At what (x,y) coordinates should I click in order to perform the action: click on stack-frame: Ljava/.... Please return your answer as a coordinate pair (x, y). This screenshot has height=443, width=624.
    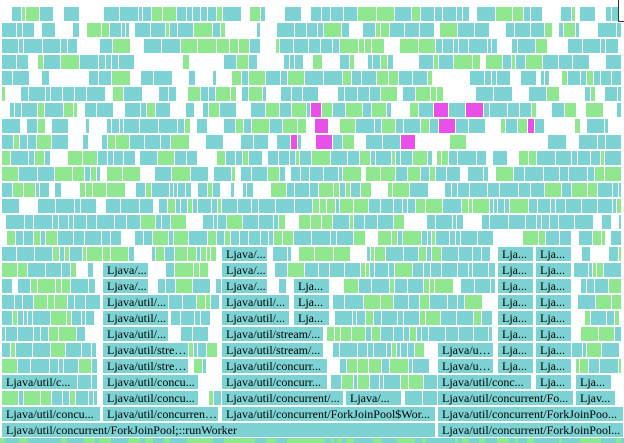
    Looking at the image, I should click on (245, 254).